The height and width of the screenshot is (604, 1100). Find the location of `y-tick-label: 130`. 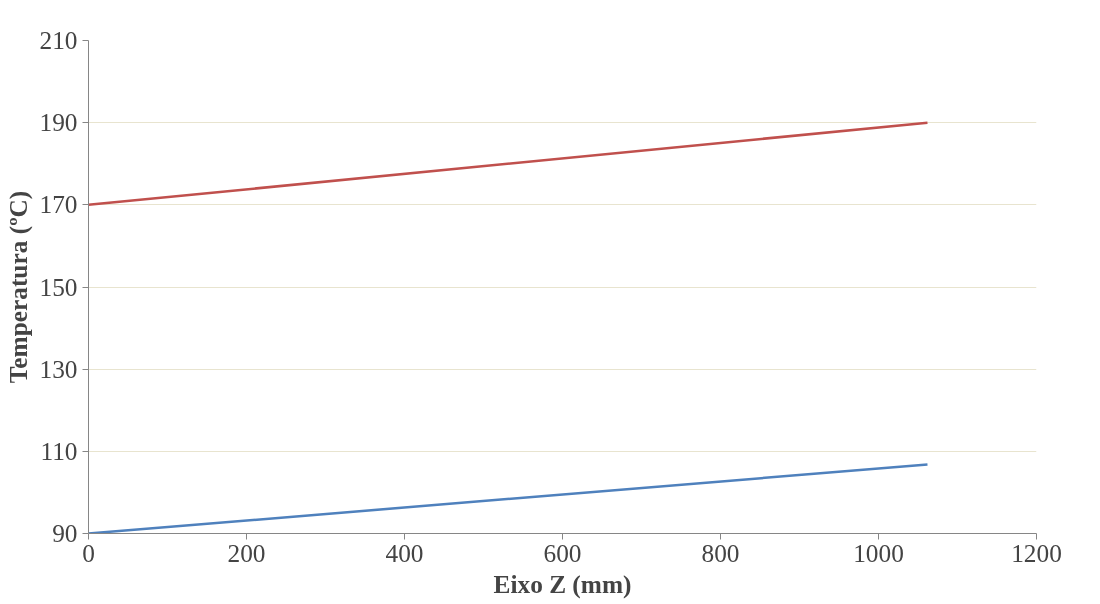

y-tick-label: 130 is located at coordinates (58, 368).